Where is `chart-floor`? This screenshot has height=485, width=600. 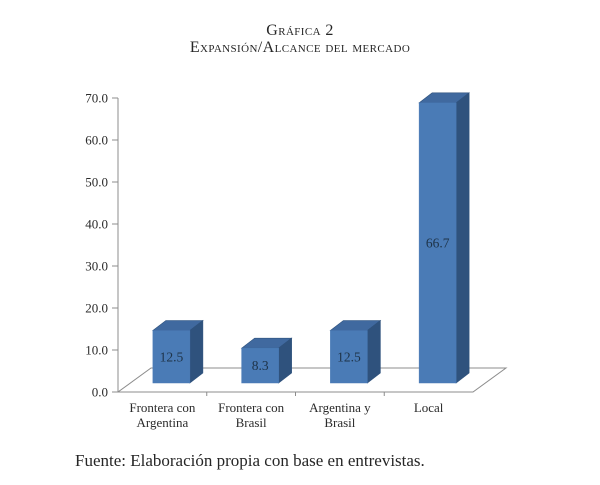 chart-floor is located at coordinates (312, 380).